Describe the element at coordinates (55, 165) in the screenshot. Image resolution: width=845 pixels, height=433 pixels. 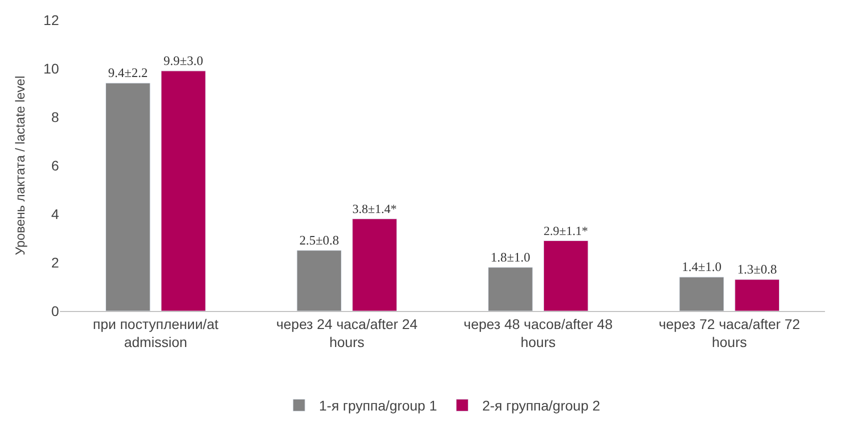
I see `y-tick-label: 6` at that location.